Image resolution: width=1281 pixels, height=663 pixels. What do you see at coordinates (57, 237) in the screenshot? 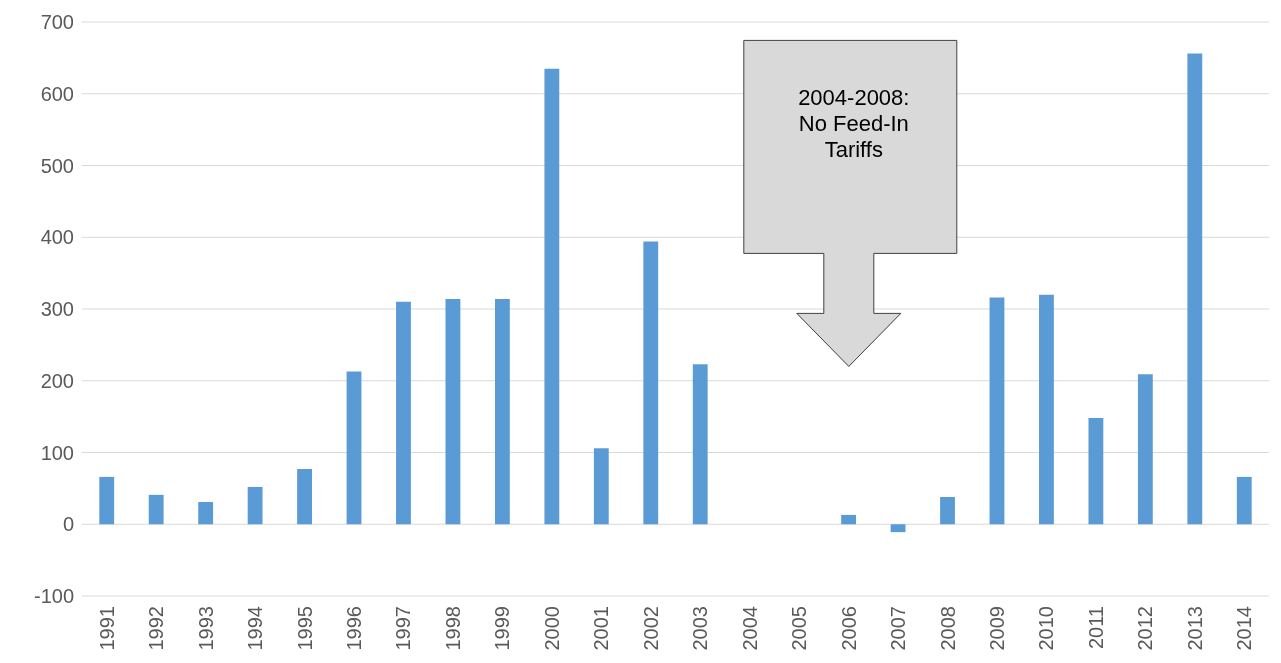
I see `y-tick-label: 400` at bounding box center [57, 237].